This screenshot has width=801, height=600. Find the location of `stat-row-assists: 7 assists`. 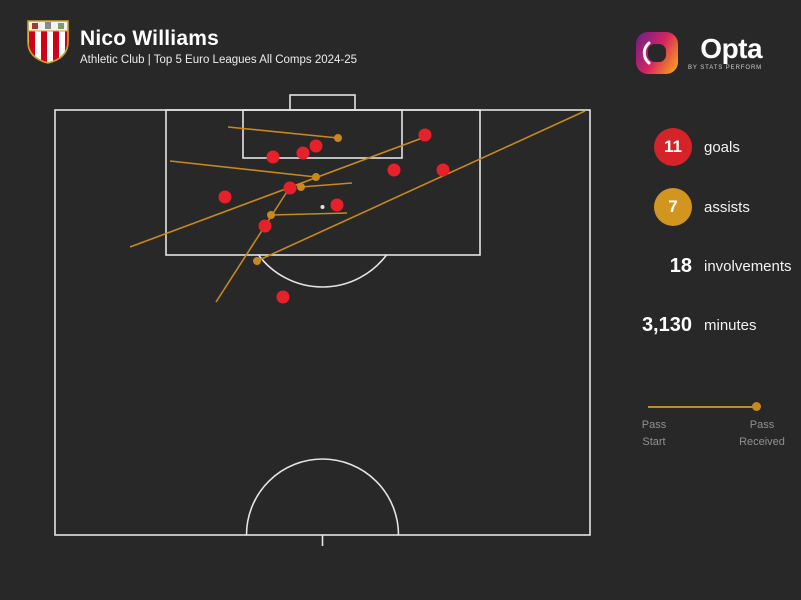

stat-row-assists: 7 assists is located at coordinates (720, 207).